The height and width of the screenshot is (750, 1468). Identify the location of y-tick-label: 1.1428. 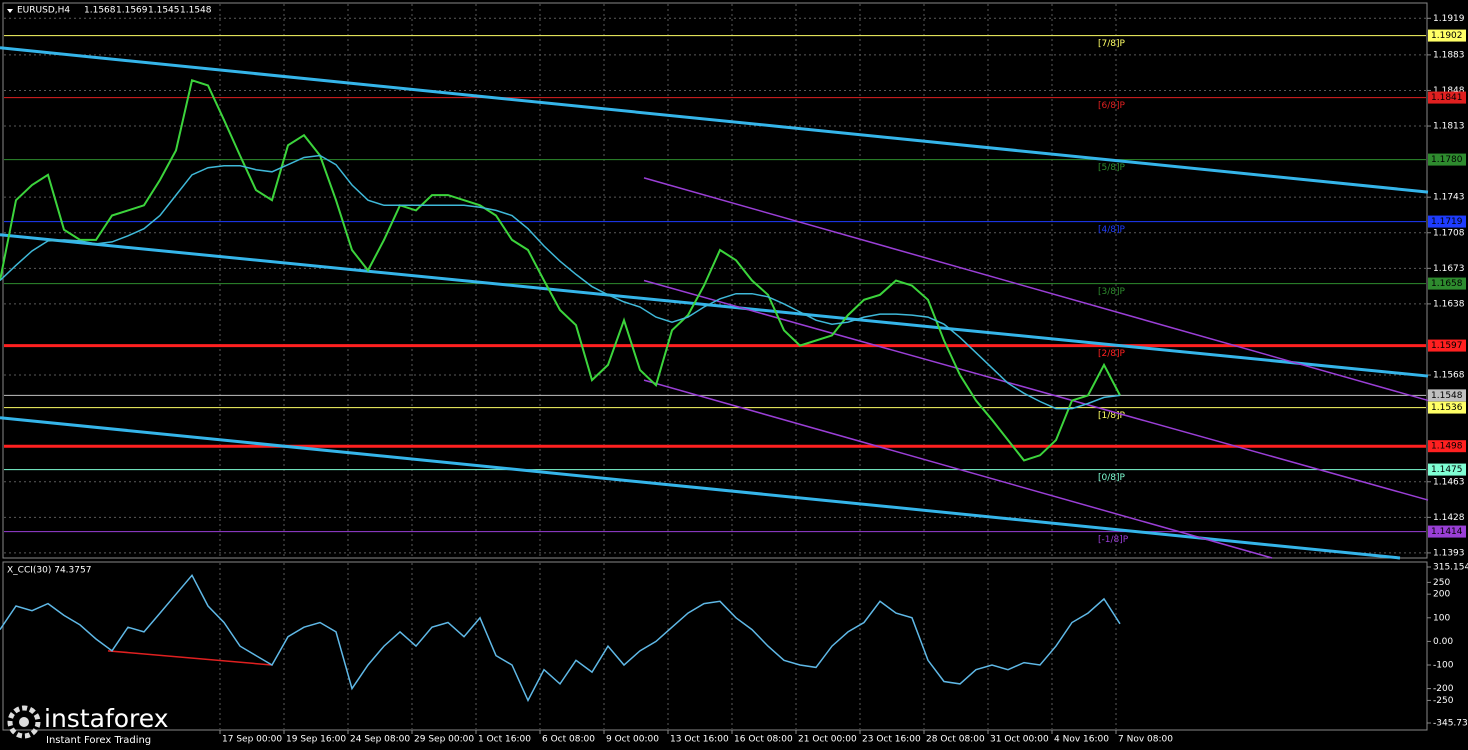
(1449, 518).